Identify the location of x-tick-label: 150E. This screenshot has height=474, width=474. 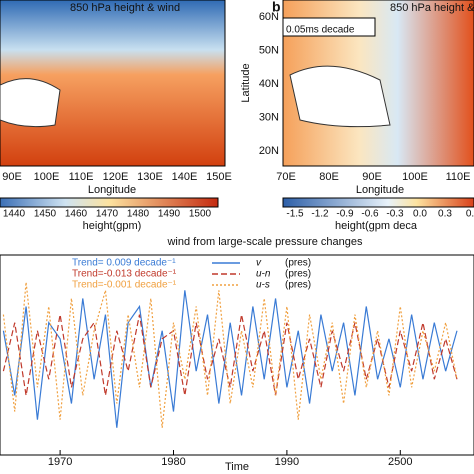
(219, 177).